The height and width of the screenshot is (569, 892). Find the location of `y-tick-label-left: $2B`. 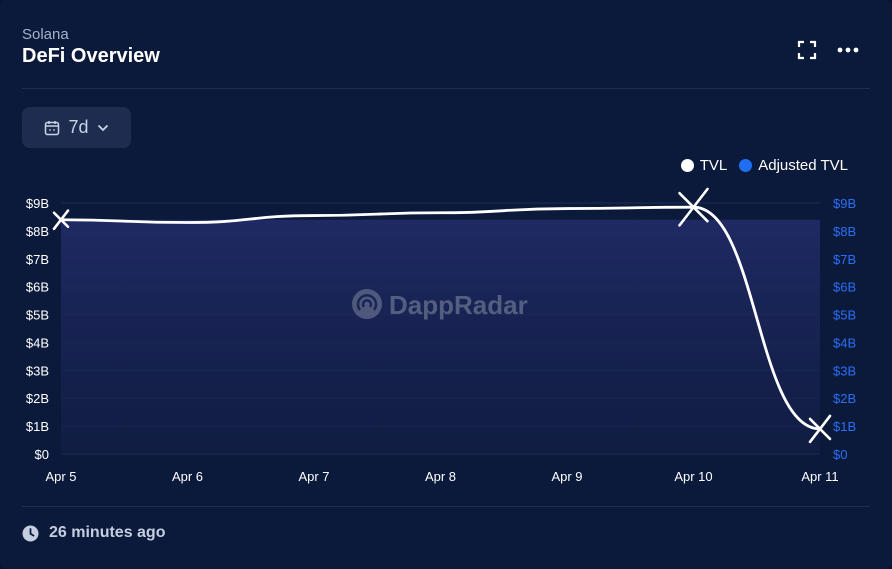

y-tick-label-left: $2B is located at coordinates (37, 398).